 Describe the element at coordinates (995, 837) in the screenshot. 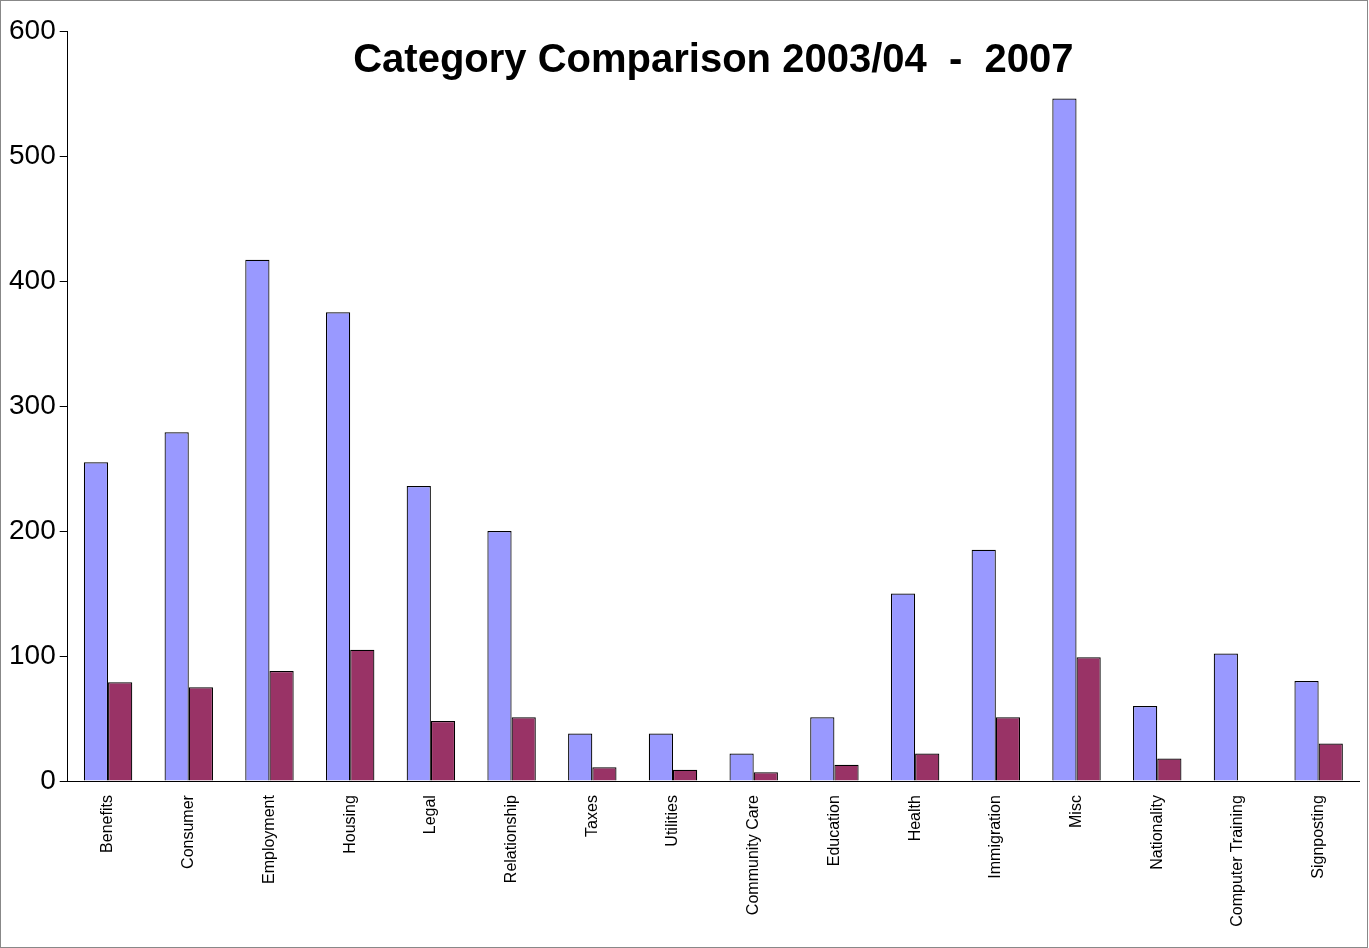

I see `x-tick-label: Immigration` at that location.